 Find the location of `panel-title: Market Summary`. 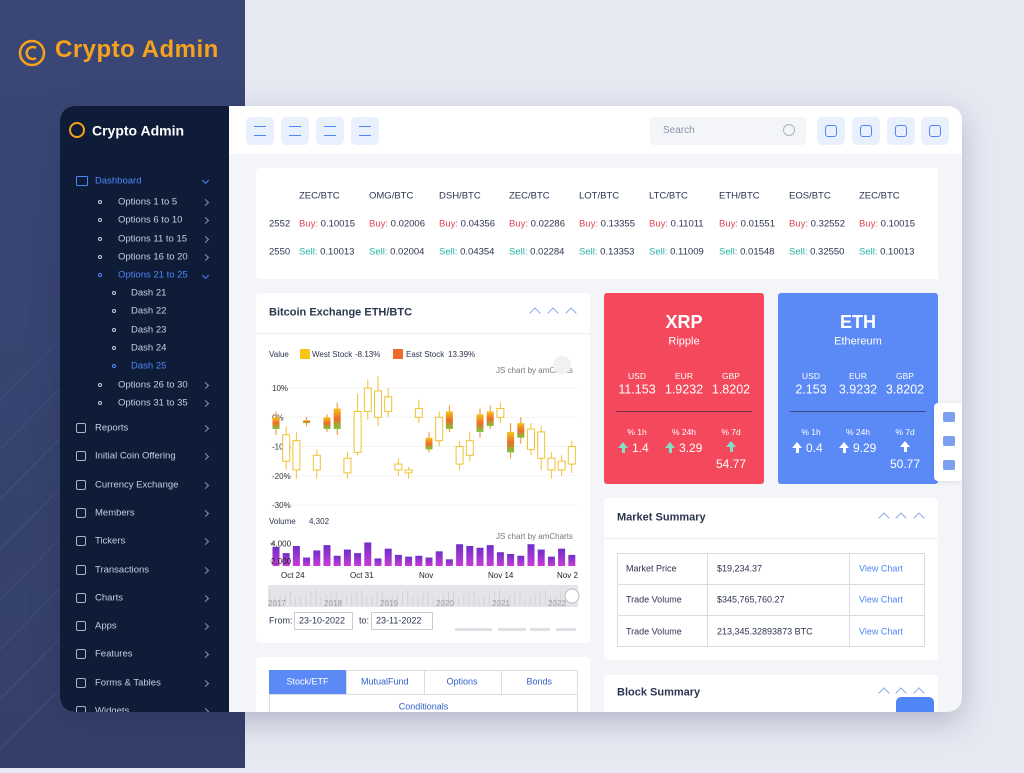

panel-title: Market Summary is located at coordinates (661, 517).